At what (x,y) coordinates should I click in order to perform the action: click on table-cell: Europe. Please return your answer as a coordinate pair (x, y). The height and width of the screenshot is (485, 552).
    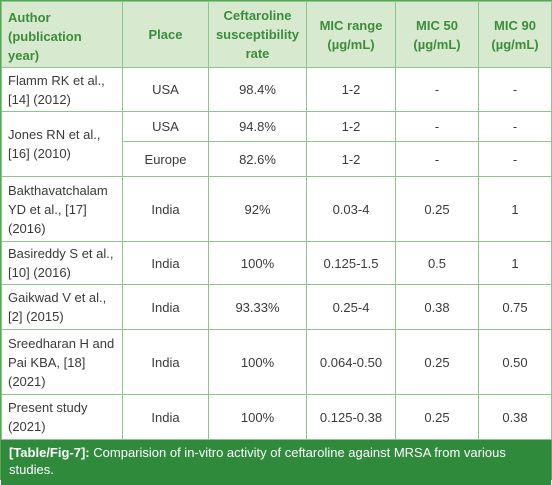
    Looking at the image, I should click on (165, 159).